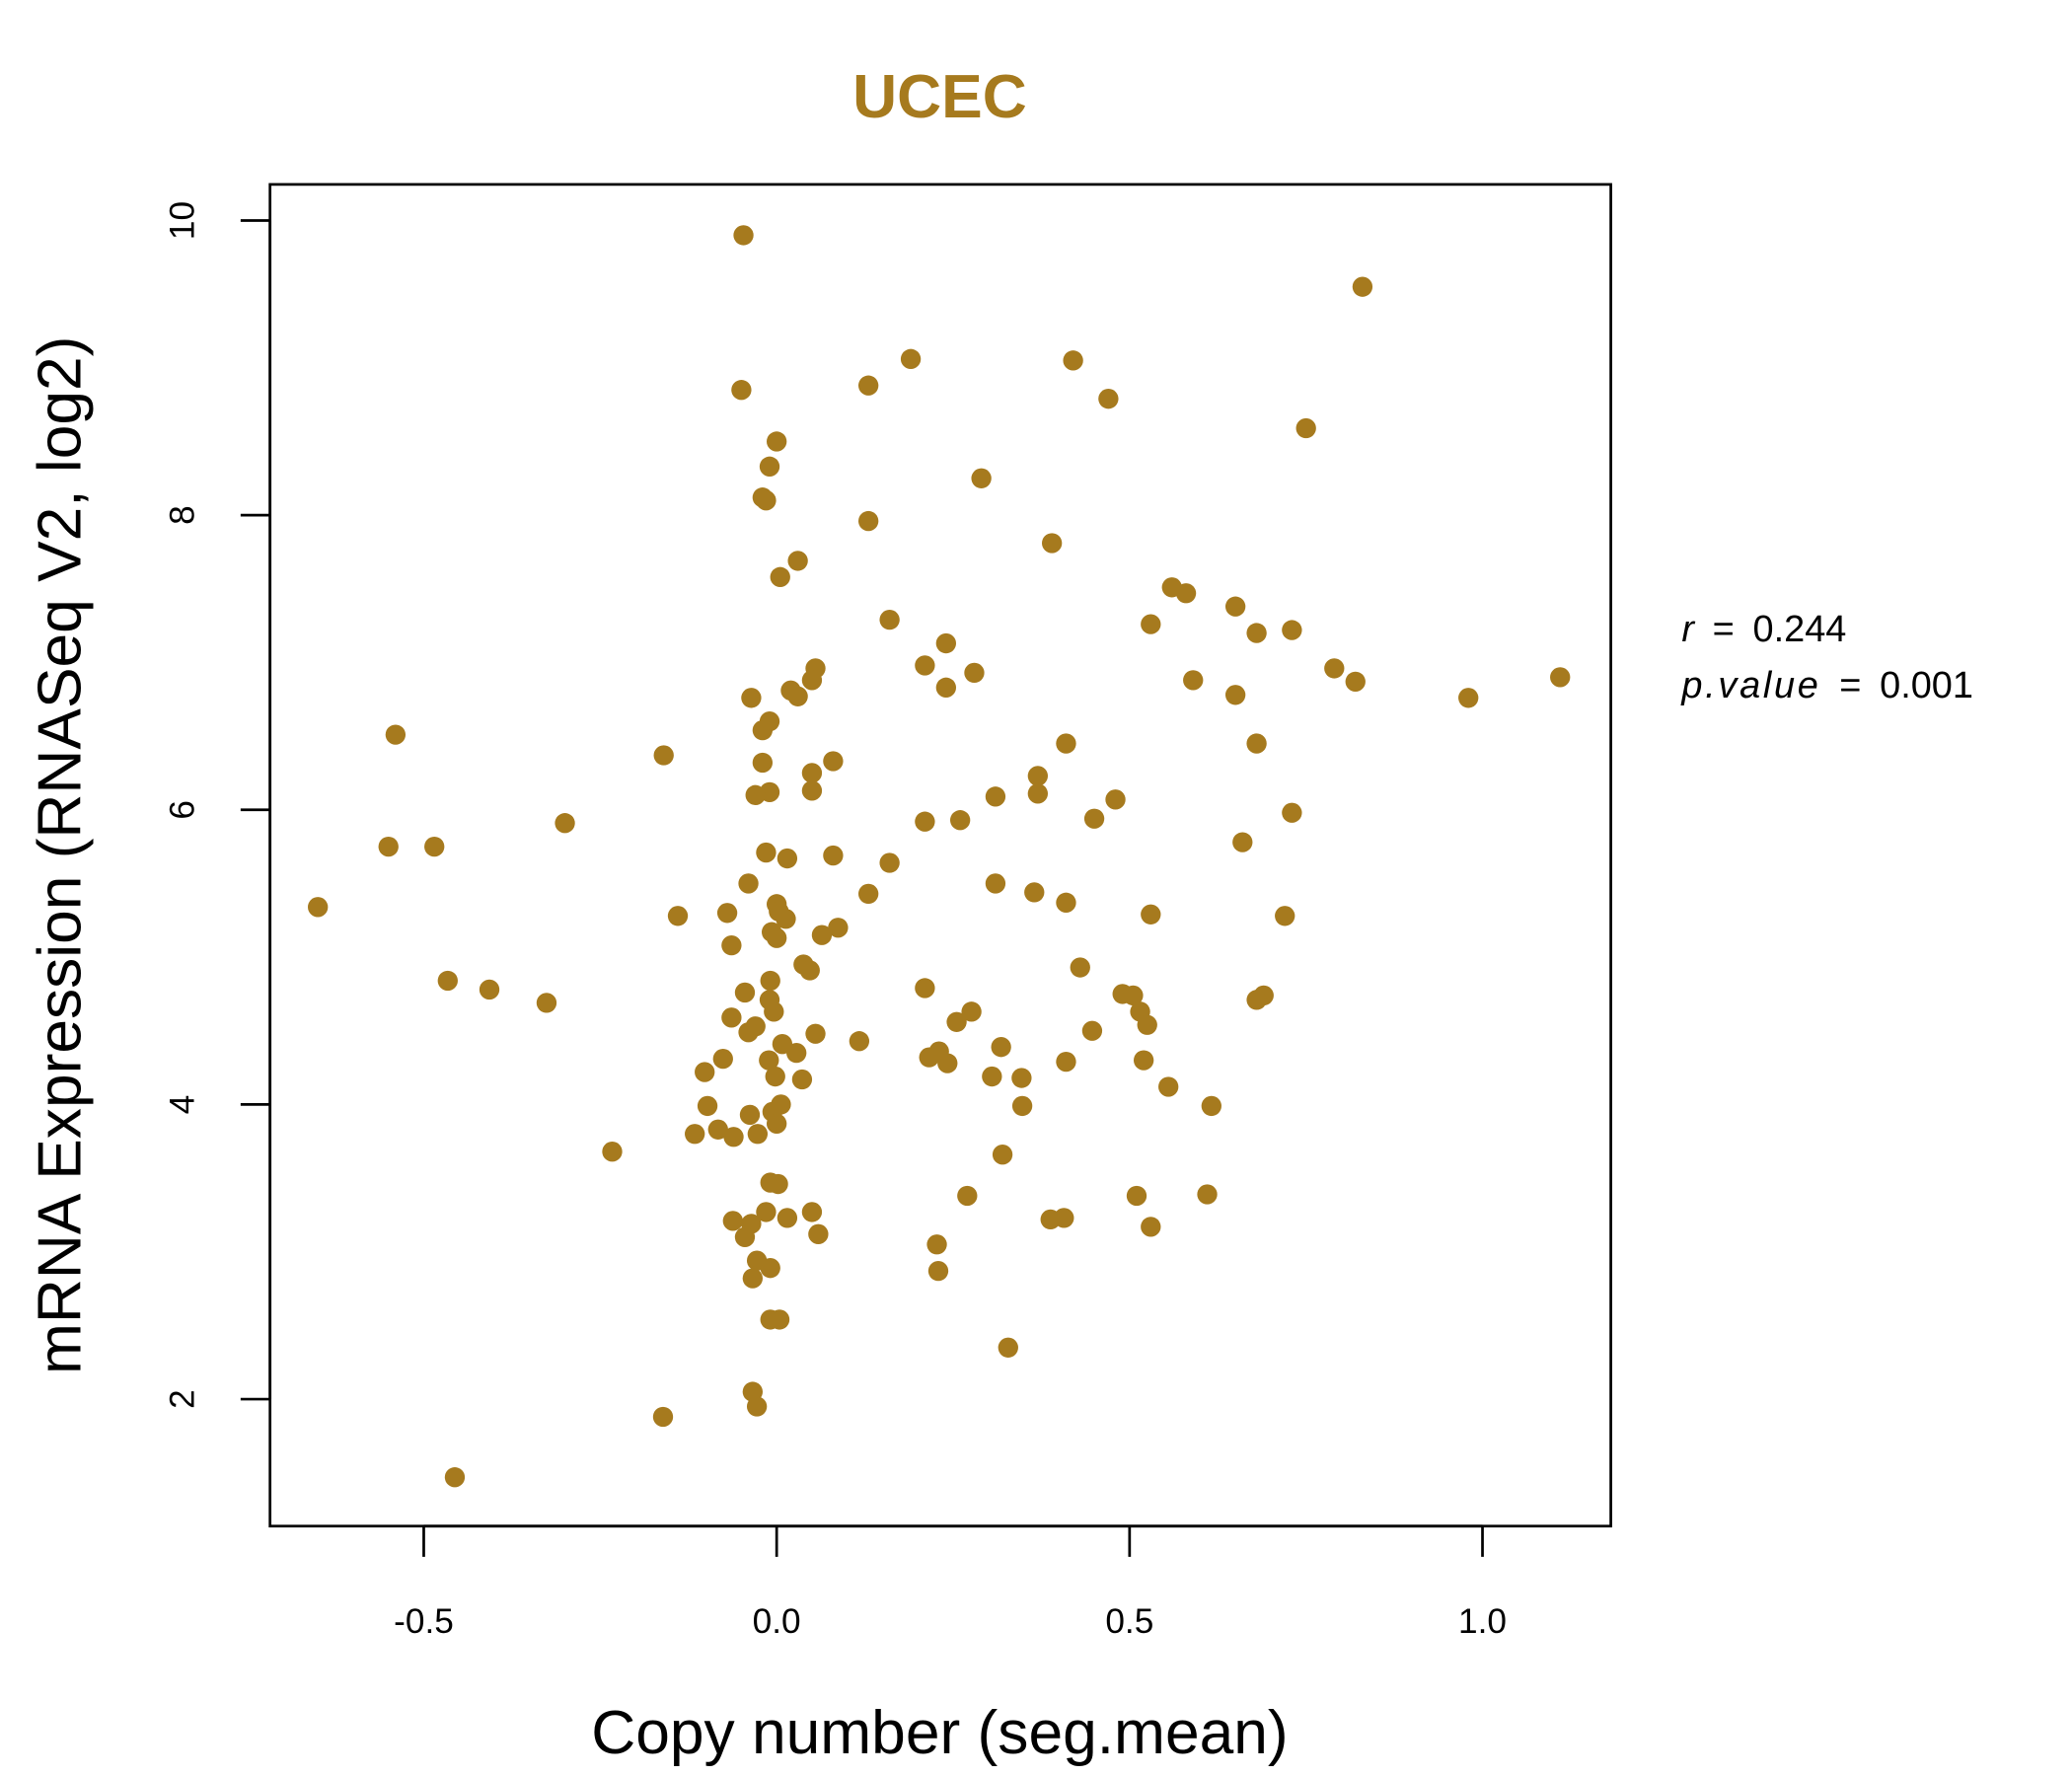  What do you see at coordinates (60, 855) in the screenshot?
I see `y-axis-title: mRNA Expression (RNASeq V2, log2)` at bounding box center [60, 855].